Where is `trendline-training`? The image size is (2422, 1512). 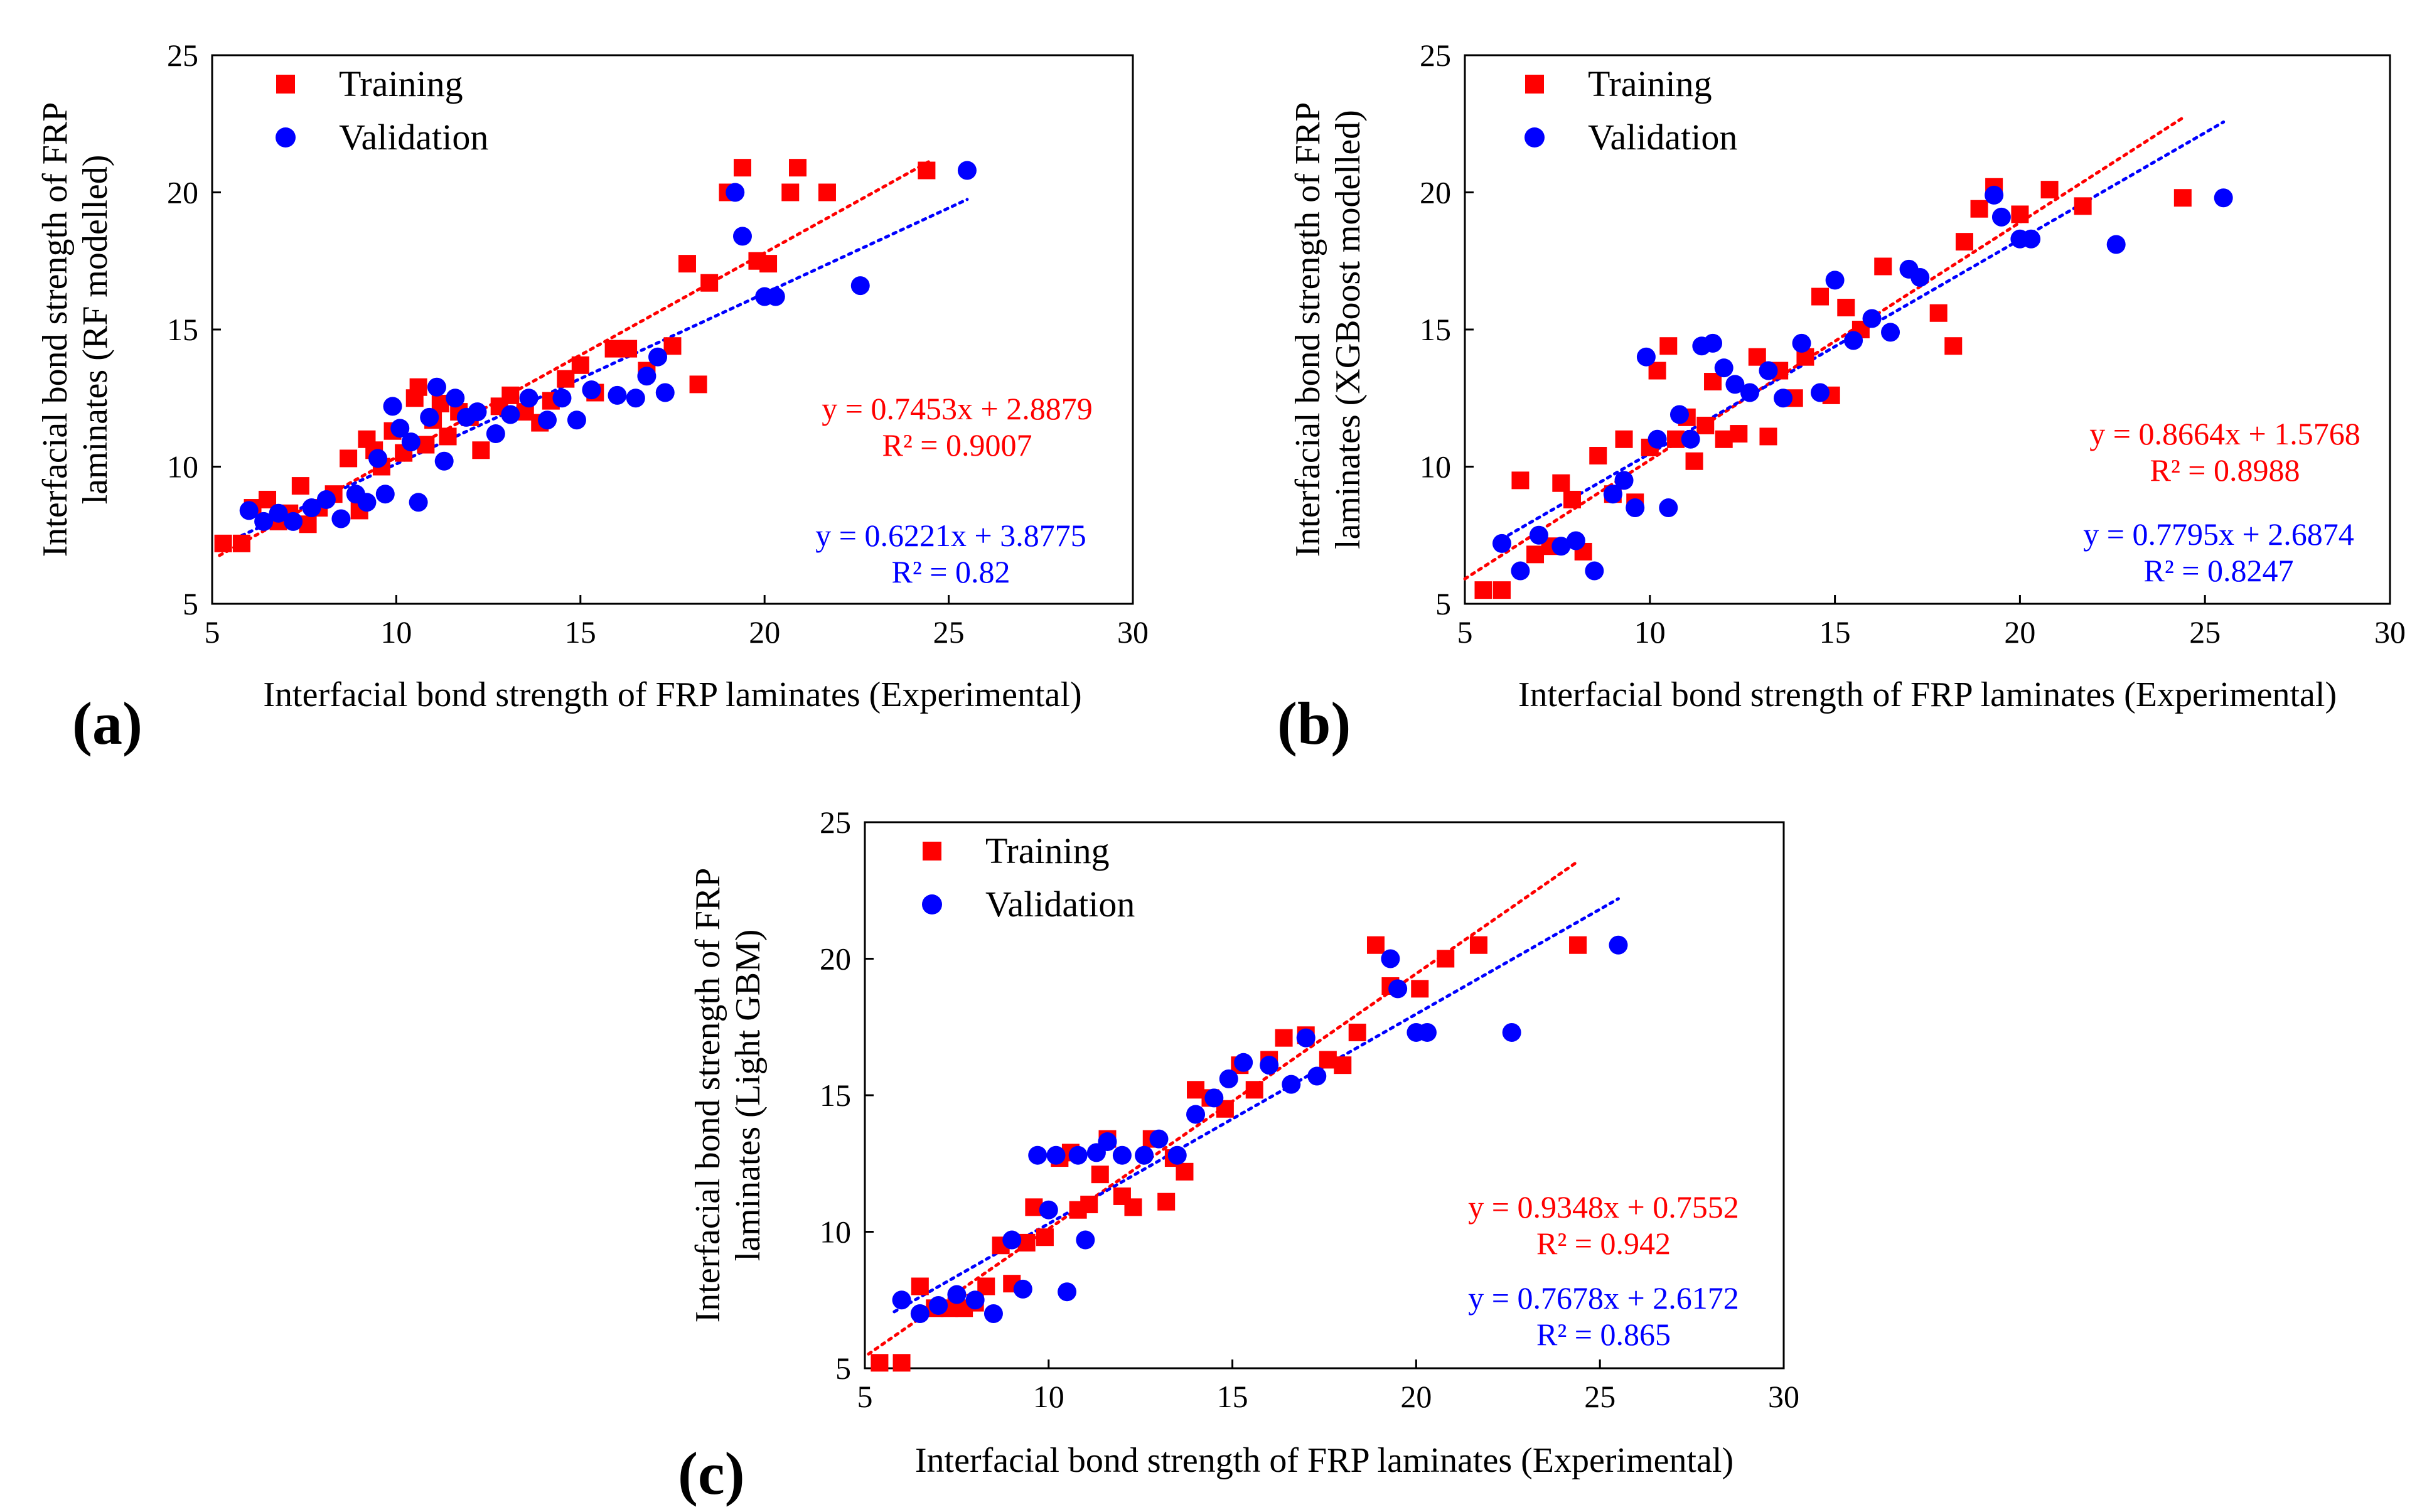 trendline-training is located at coordinates (1824, 348).